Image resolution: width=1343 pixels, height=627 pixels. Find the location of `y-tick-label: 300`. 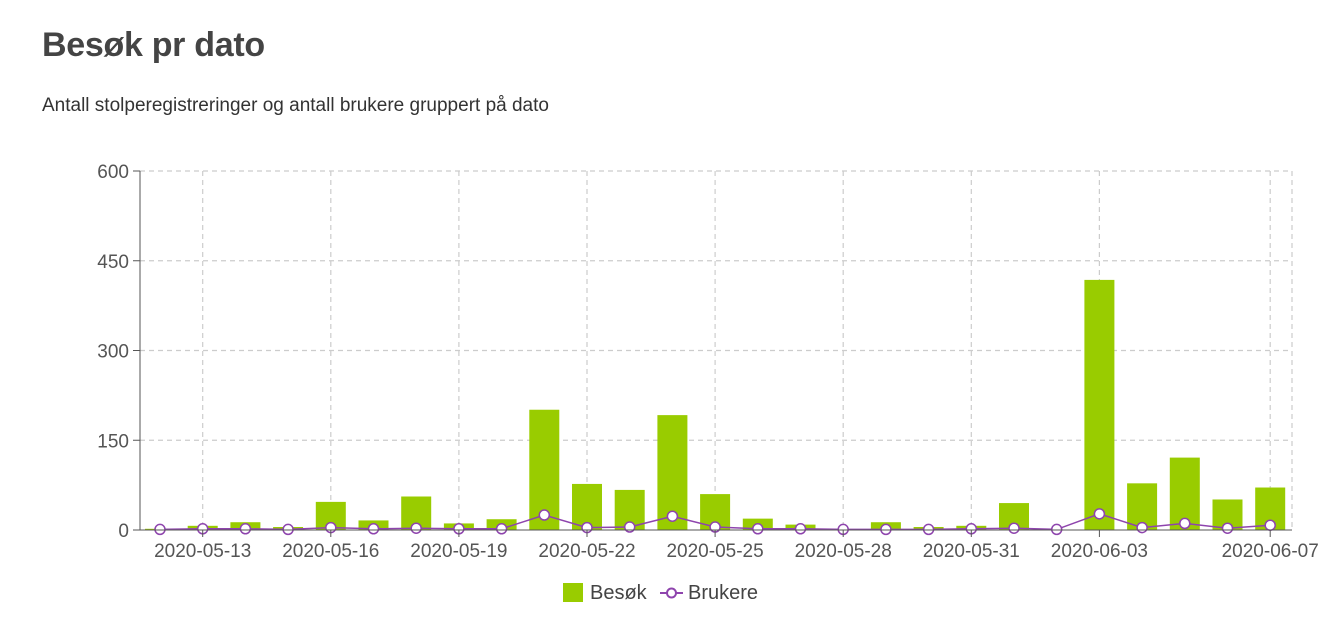

y-tick-label: 300 is located at coordinates (113, 352).